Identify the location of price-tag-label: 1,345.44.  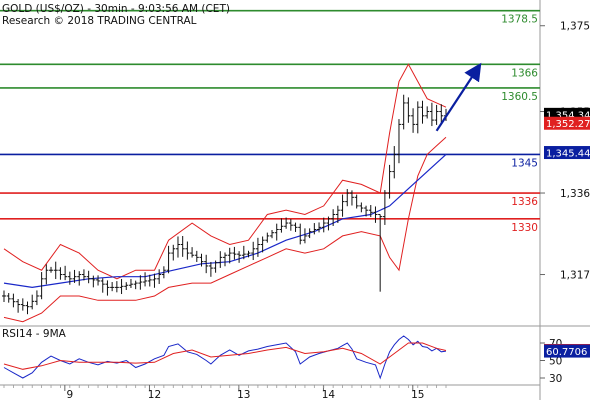
(568, 154).